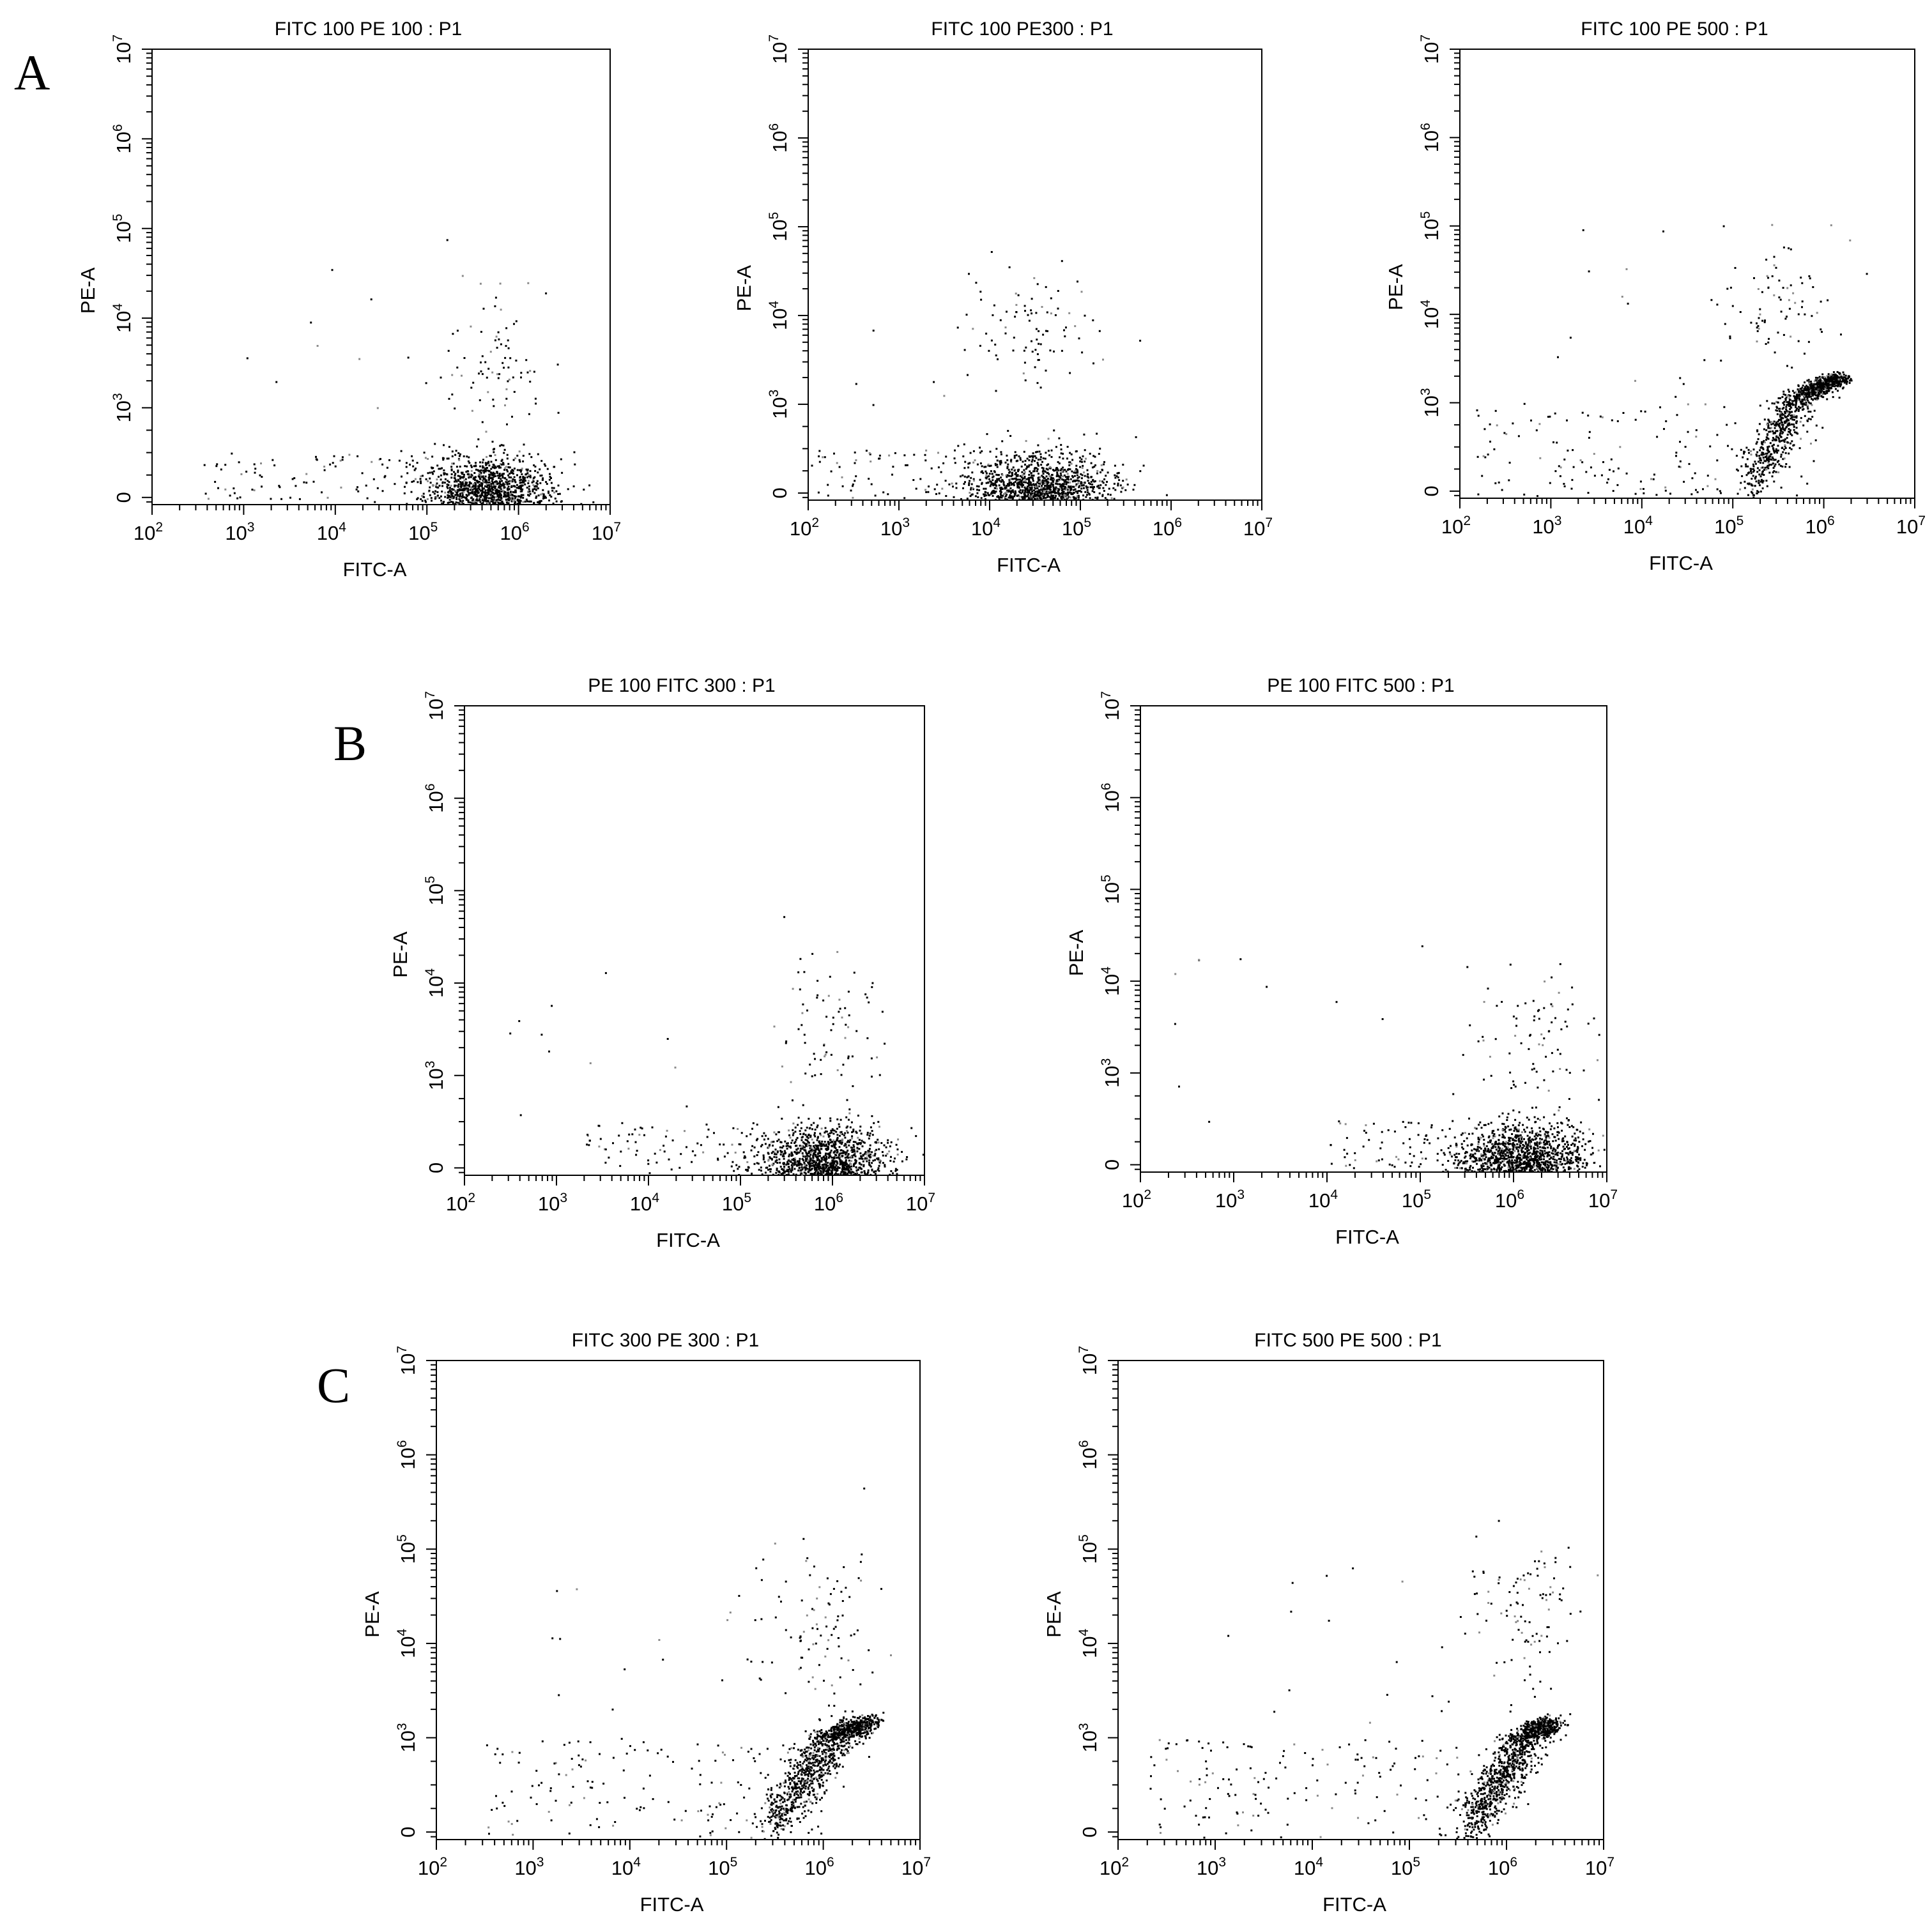 The width and height of the screenshot is (1932, 1929). Describe the element at coordinates (1425, 126) in the screenshot. I see `tick-exponent: 6` at that location.